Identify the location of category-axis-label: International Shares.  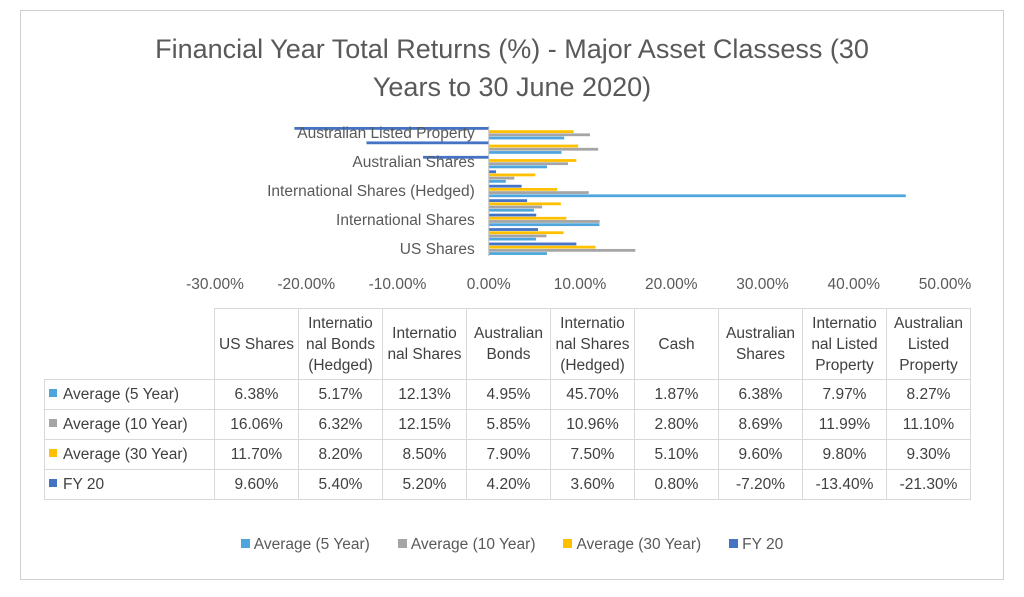
(405, 220).